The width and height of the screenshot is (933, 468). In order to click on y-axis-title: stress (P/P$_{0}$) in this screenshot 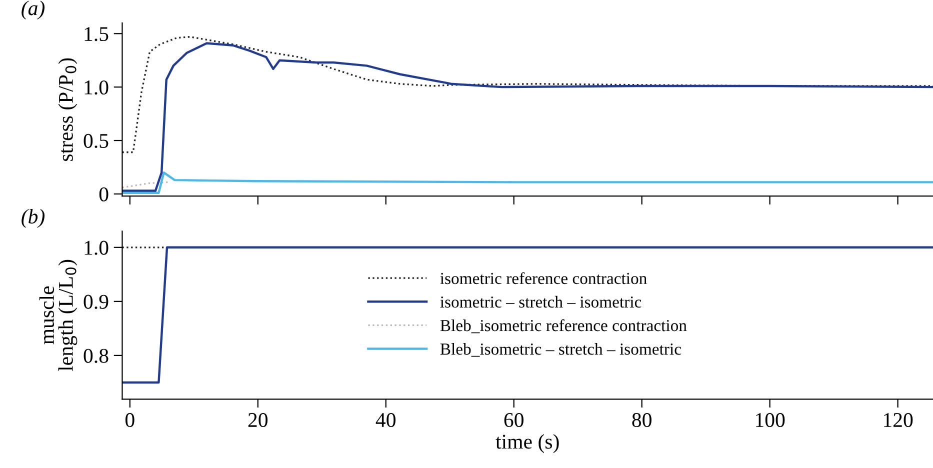, I will do `click(68, 109)`.